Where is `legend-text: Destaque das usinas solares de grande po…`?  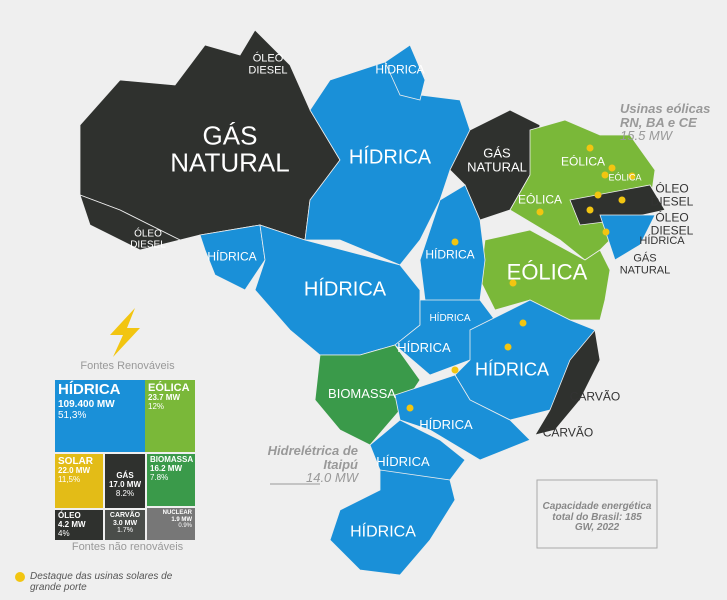
legend-text: Destaque das usinas solares de grande po… is located at coordinates (101, 582).